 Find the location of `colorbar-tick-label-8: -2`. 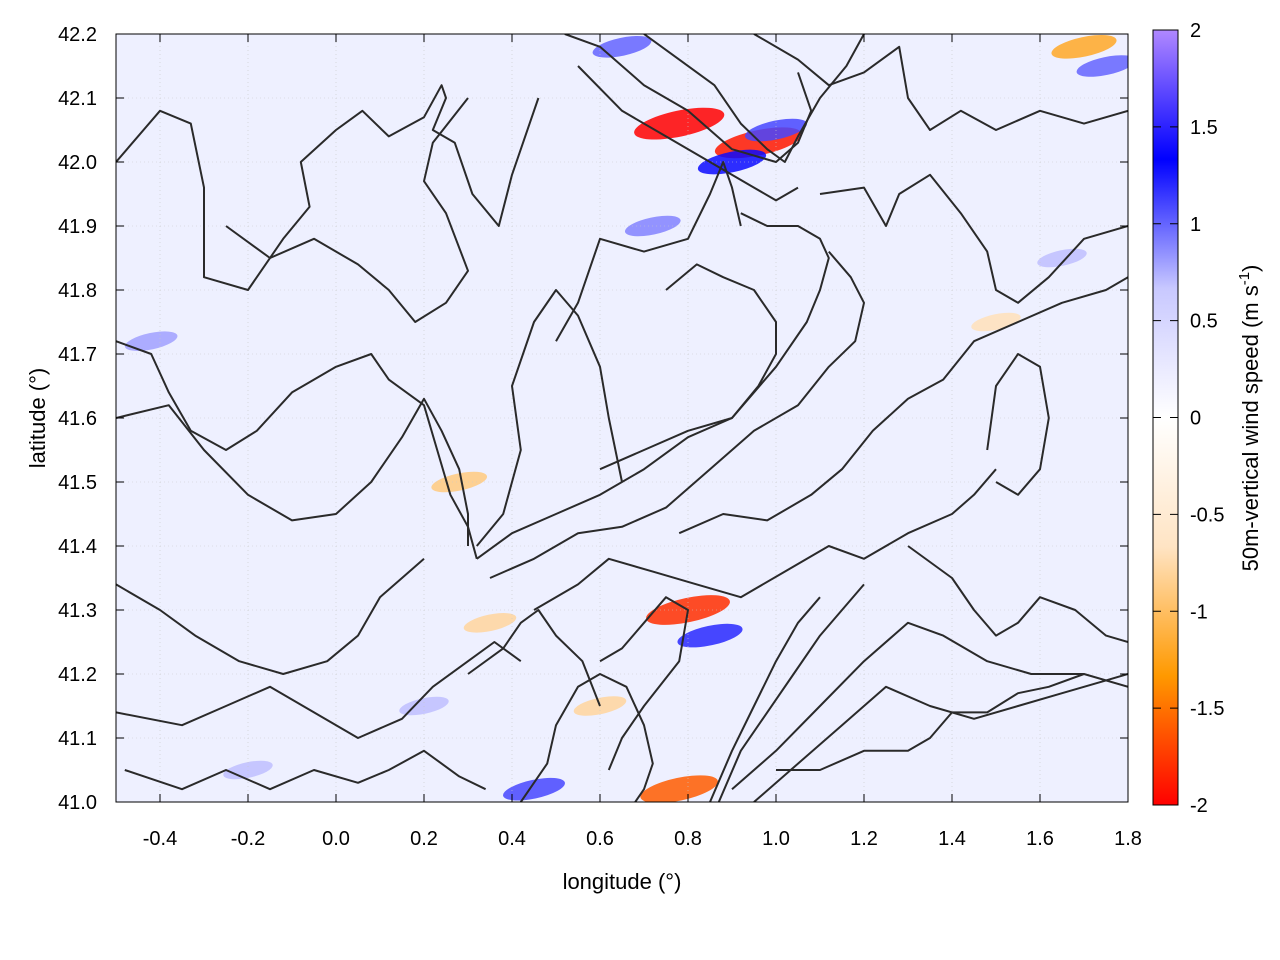

colorbar-tick-label-8: -2 is located at coordinates (1199, 806).